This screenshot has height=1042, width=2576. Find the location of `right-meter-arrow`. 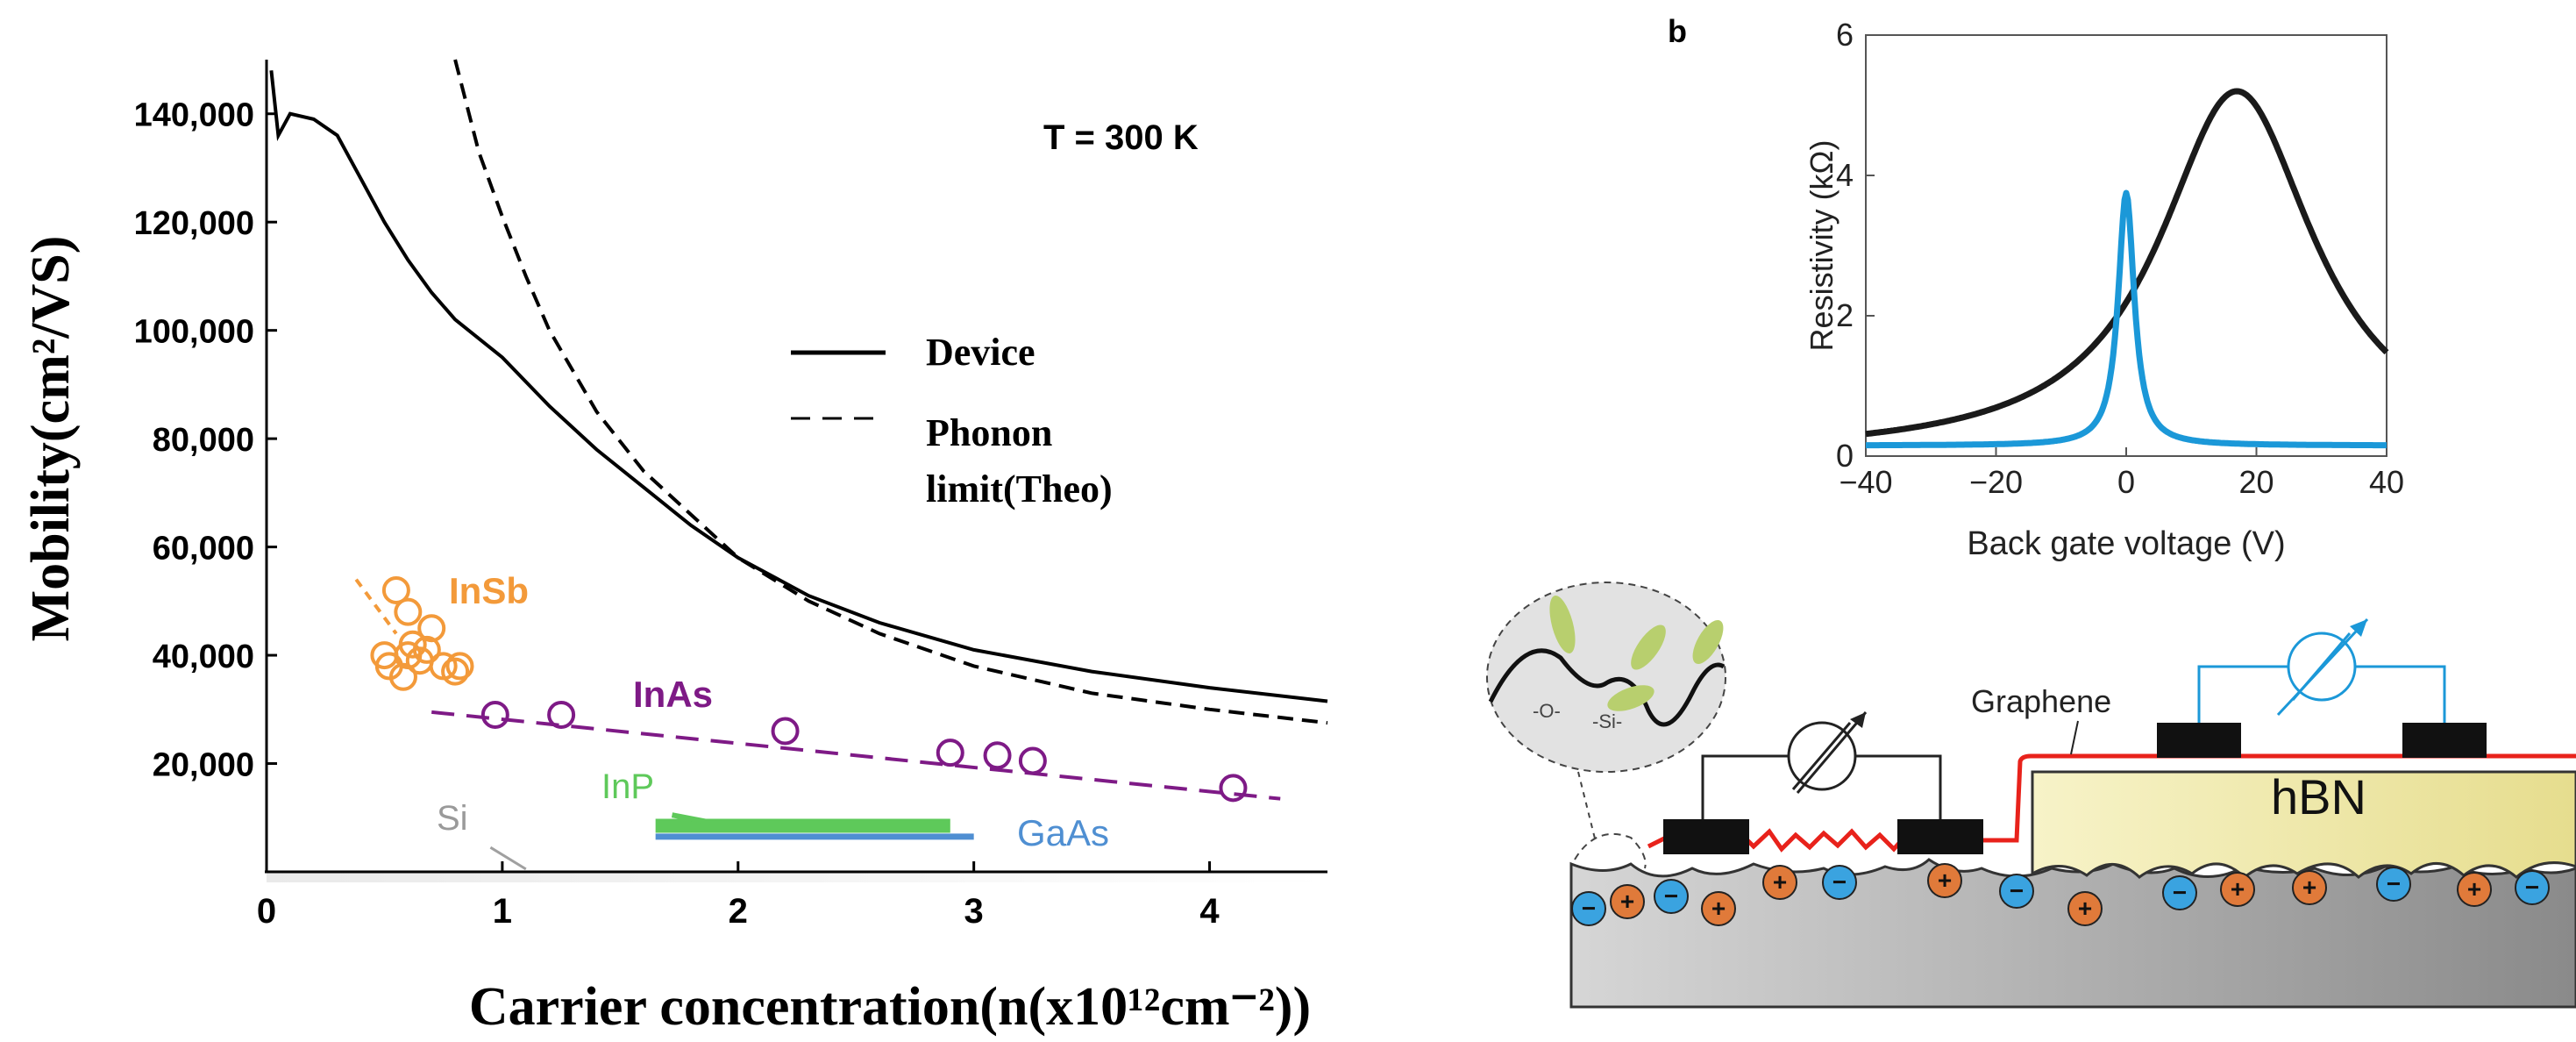

right-meter-arrow is located at coordinates (2322, 667).